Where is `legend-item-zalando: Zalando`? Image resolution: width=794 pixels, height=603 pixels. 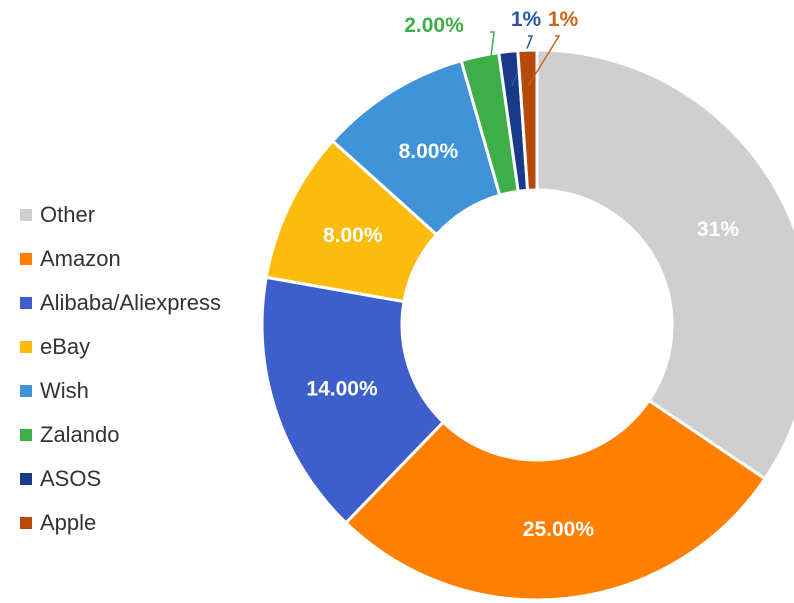
legend-item-zalando: Zalando is located at coordinates (160, 435).